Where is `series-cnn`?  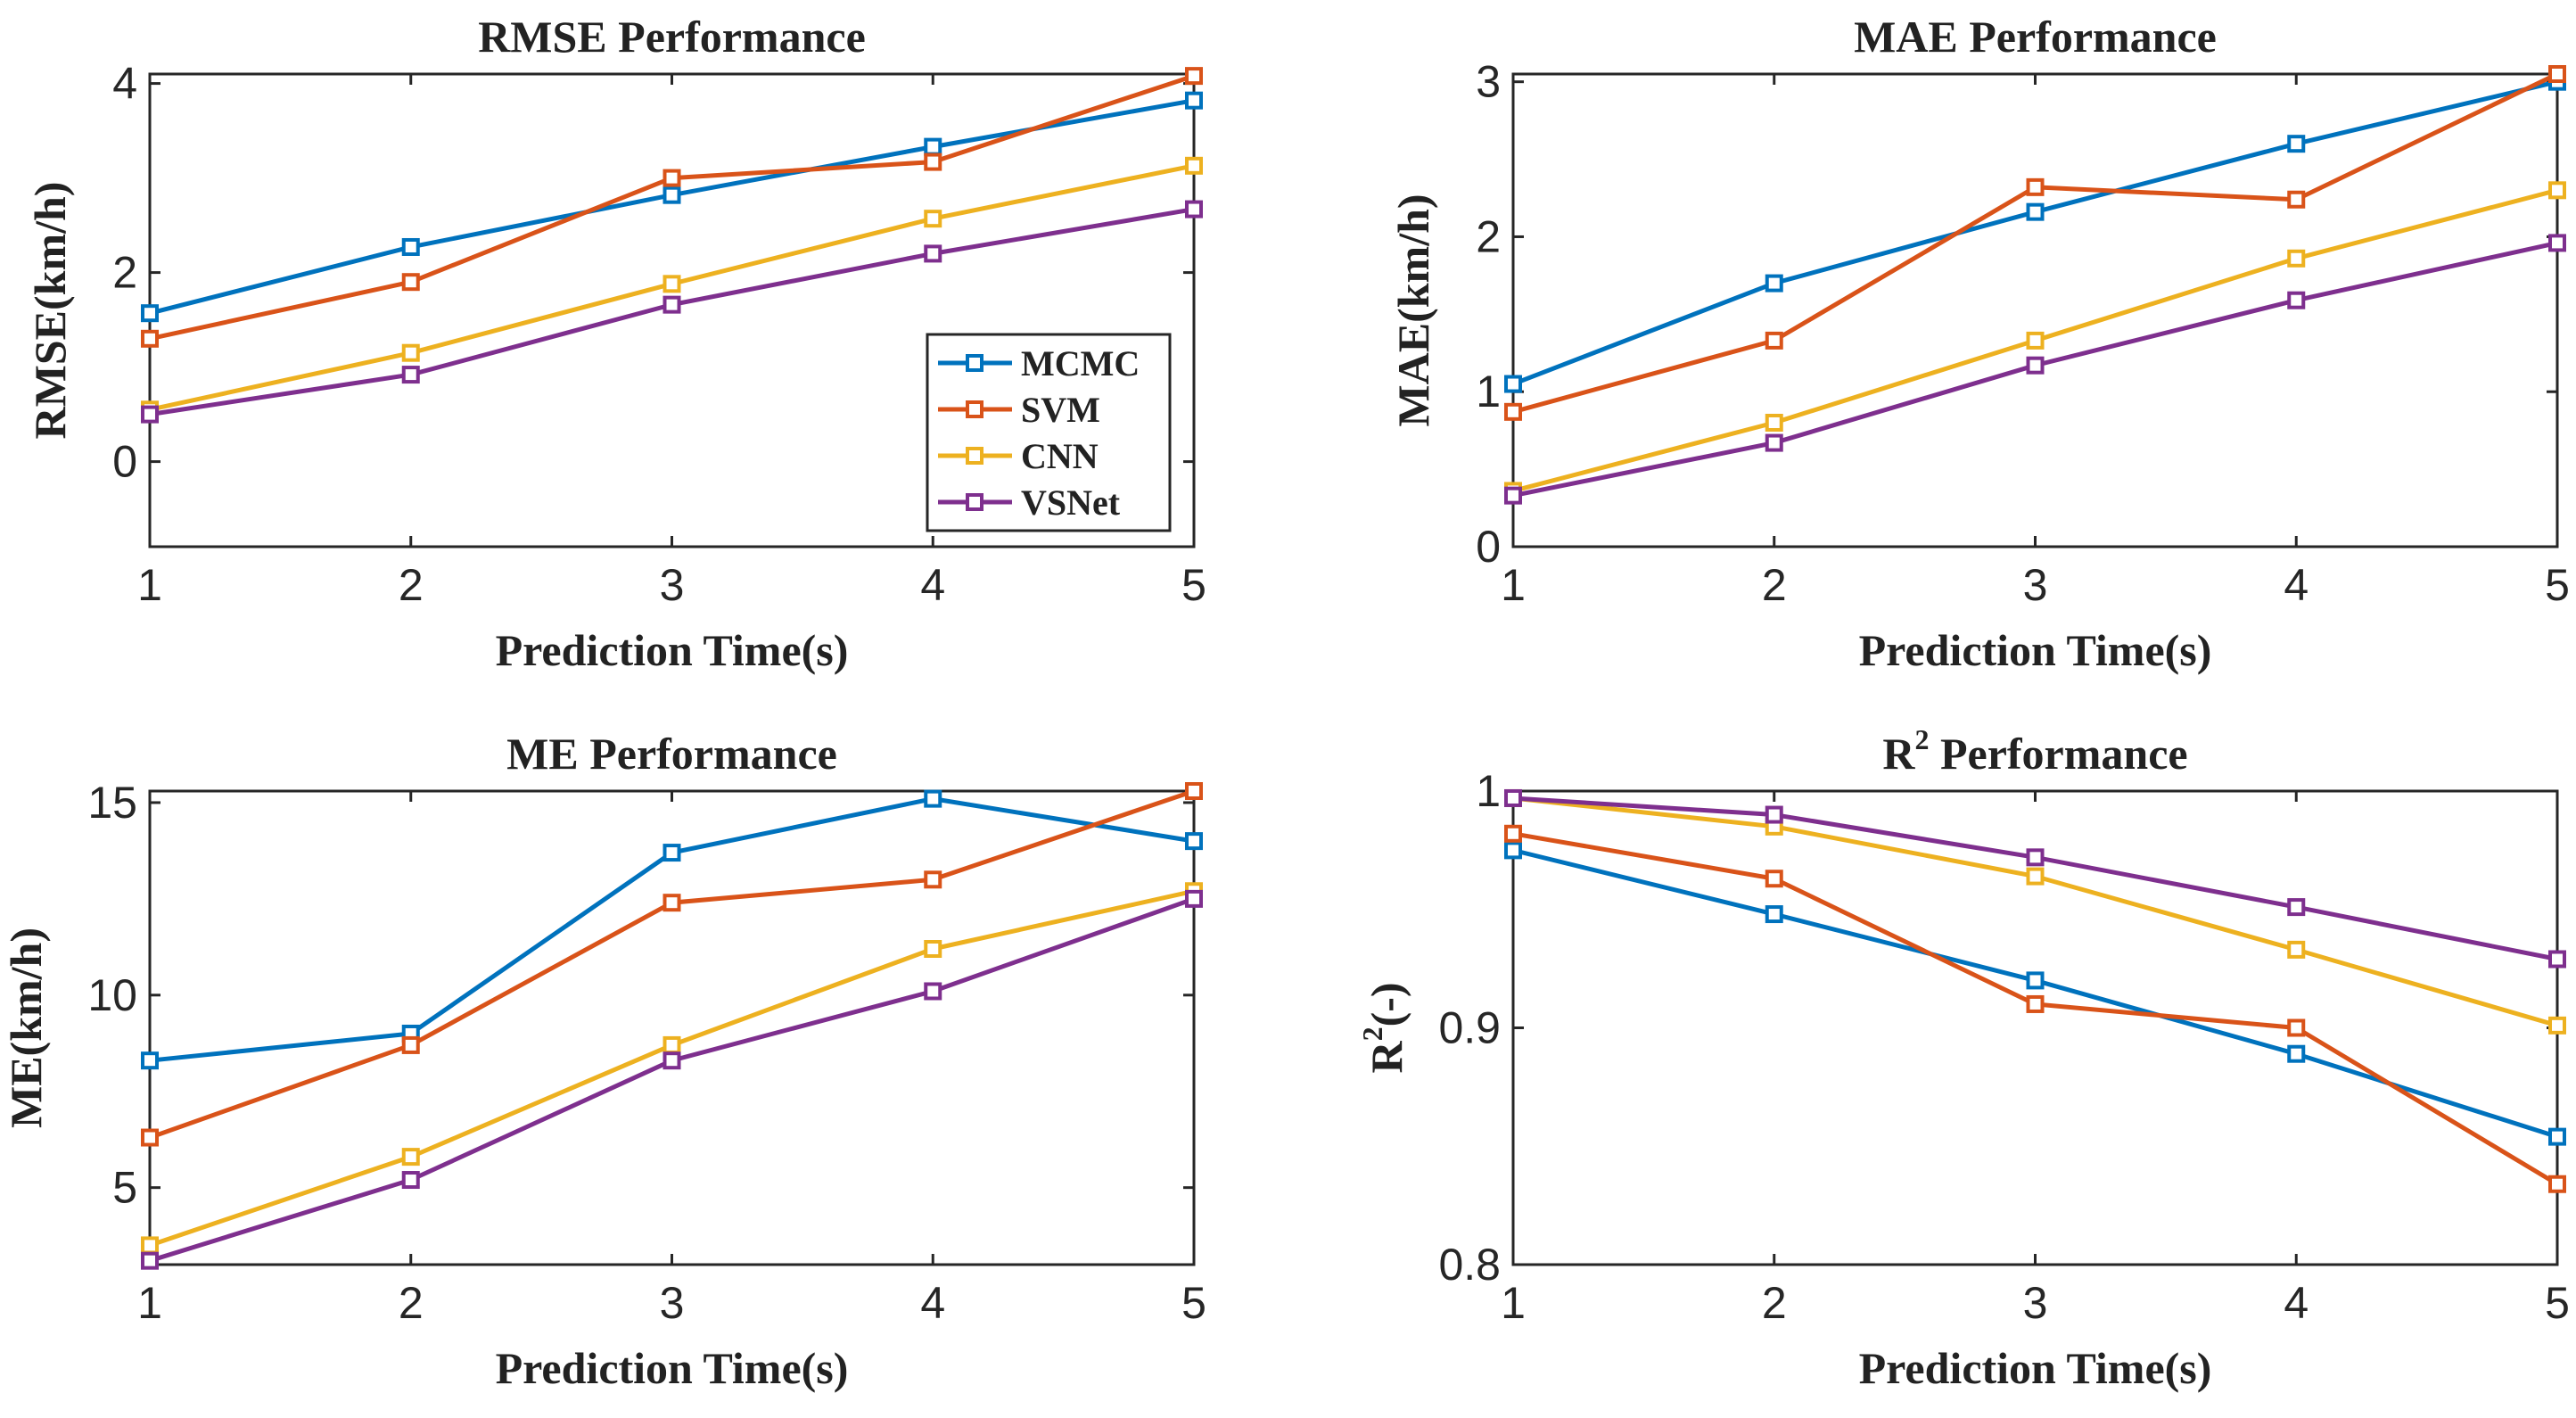 series-cnn is located at coordinates (2035, 340).